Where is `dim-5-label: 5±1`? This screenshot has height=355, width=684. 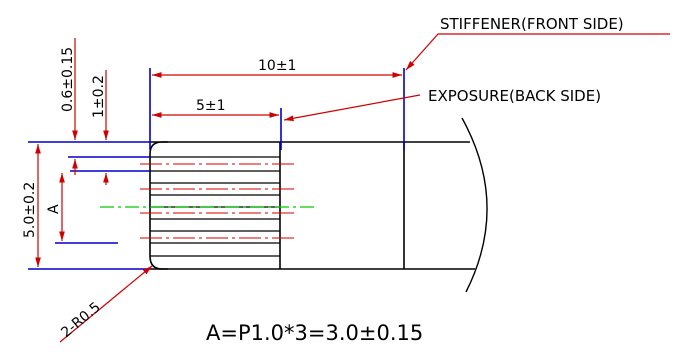 dim-5-label: 5±1 is located at coordinates (211, 106).